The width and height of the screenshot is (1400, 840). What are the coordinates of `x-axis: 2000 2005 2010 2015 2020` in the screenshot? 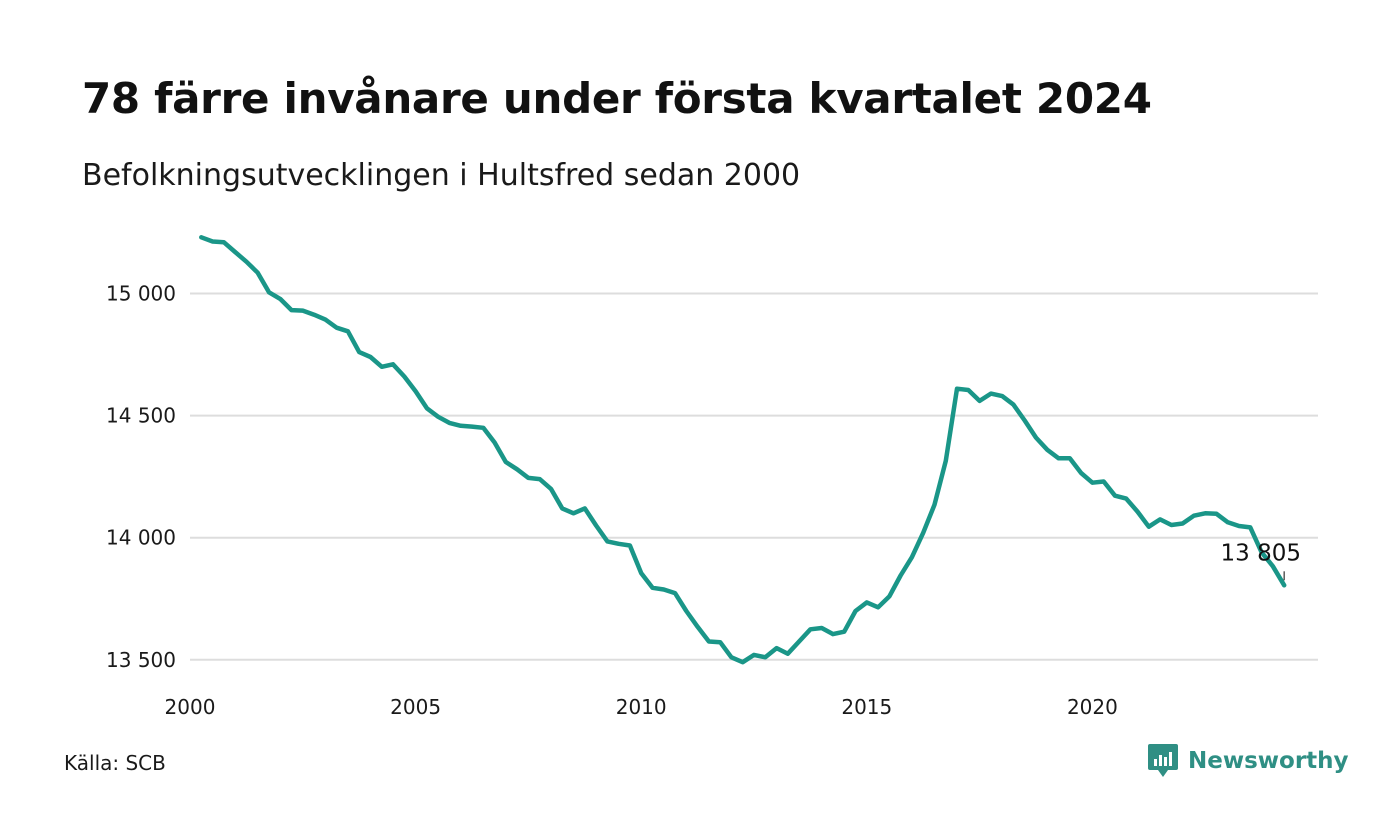 It's located at (641, 707).